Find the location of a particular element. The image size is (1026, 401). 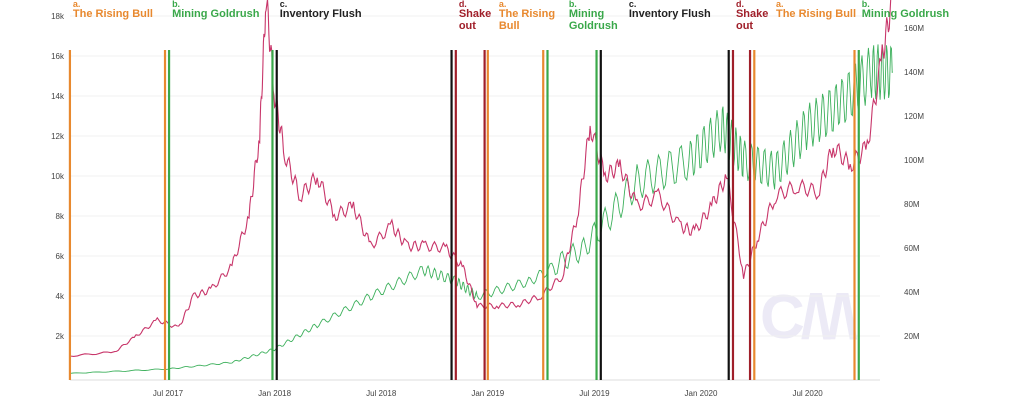

watermark-logo: C/\/\ is located at coordinates (809, 317).